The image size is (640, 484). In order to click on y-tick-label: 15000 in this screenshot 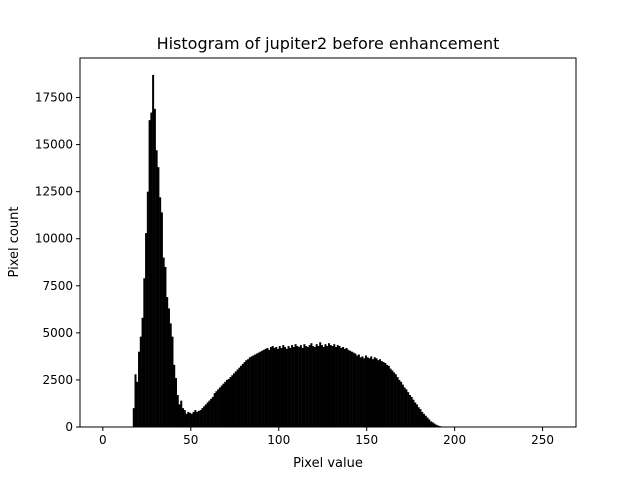, I will do `click(54, 145)`.